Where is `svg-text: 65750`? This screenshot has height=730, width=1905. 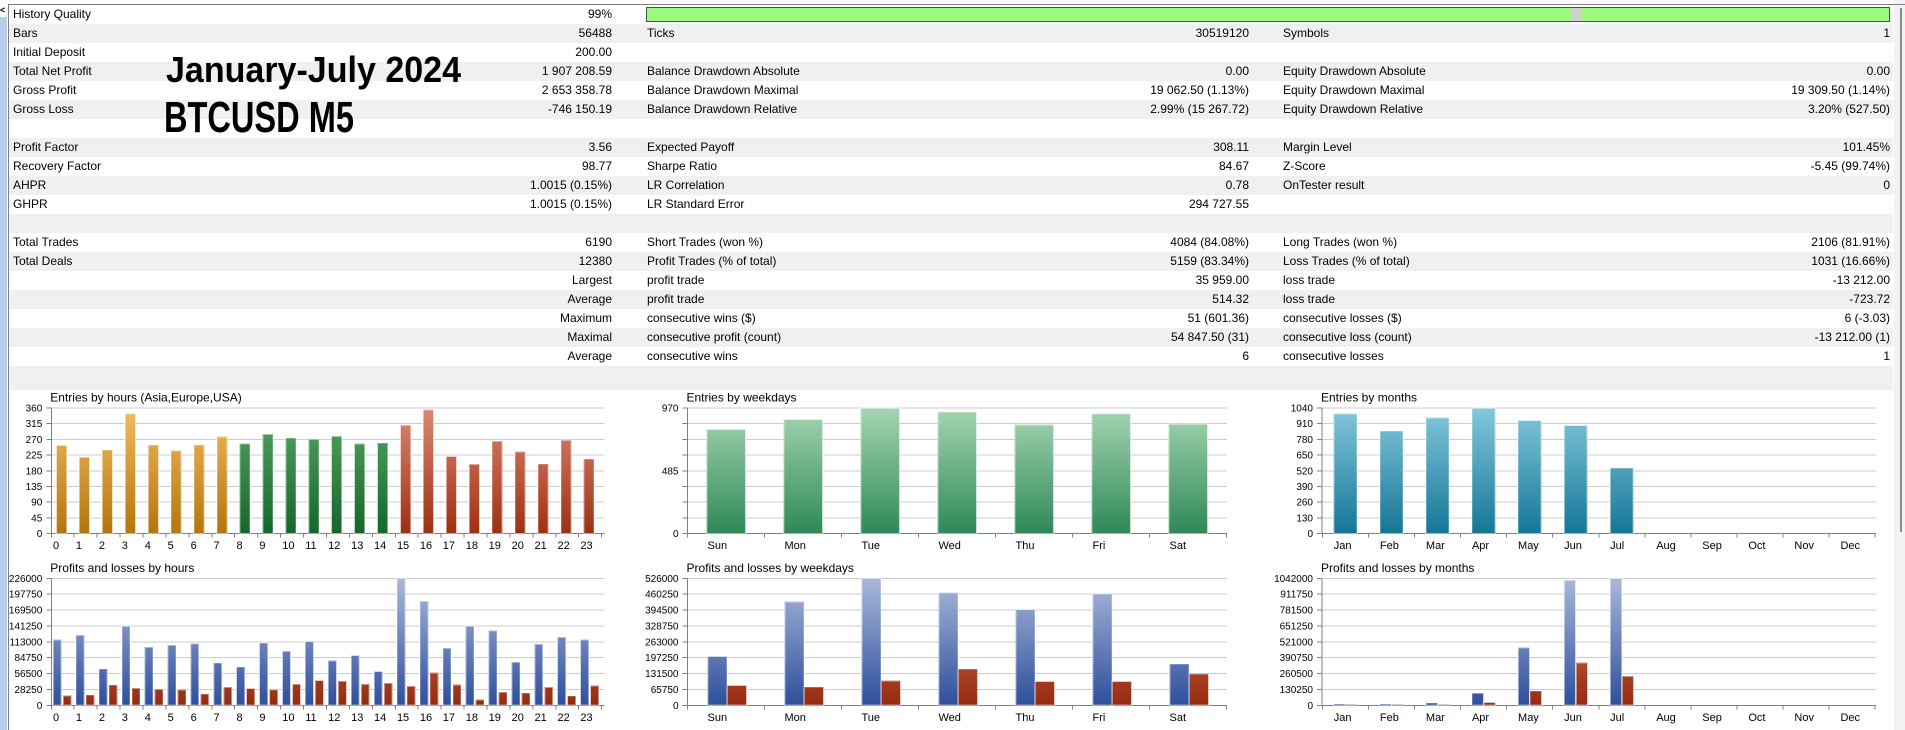
svg-text: 65750 is located at coordinates (665, 690).